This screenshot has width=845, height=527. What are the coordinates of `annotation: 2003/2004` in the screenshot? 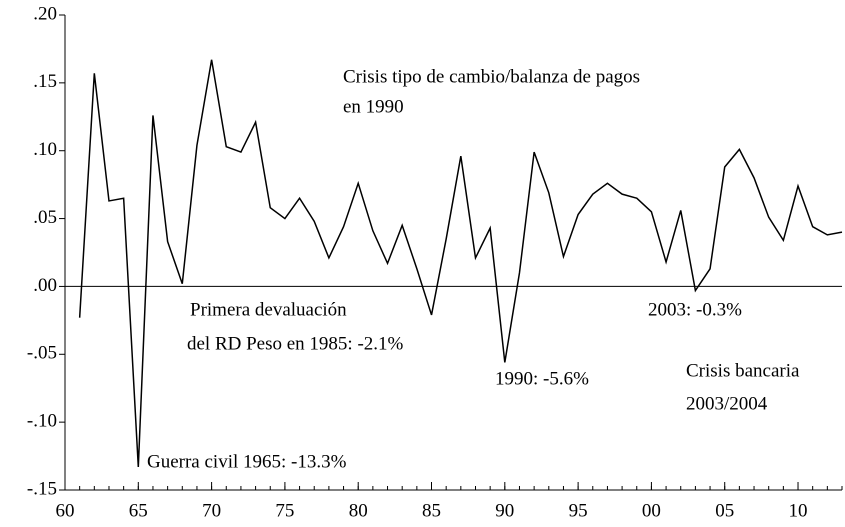 It's located at (727, 403).